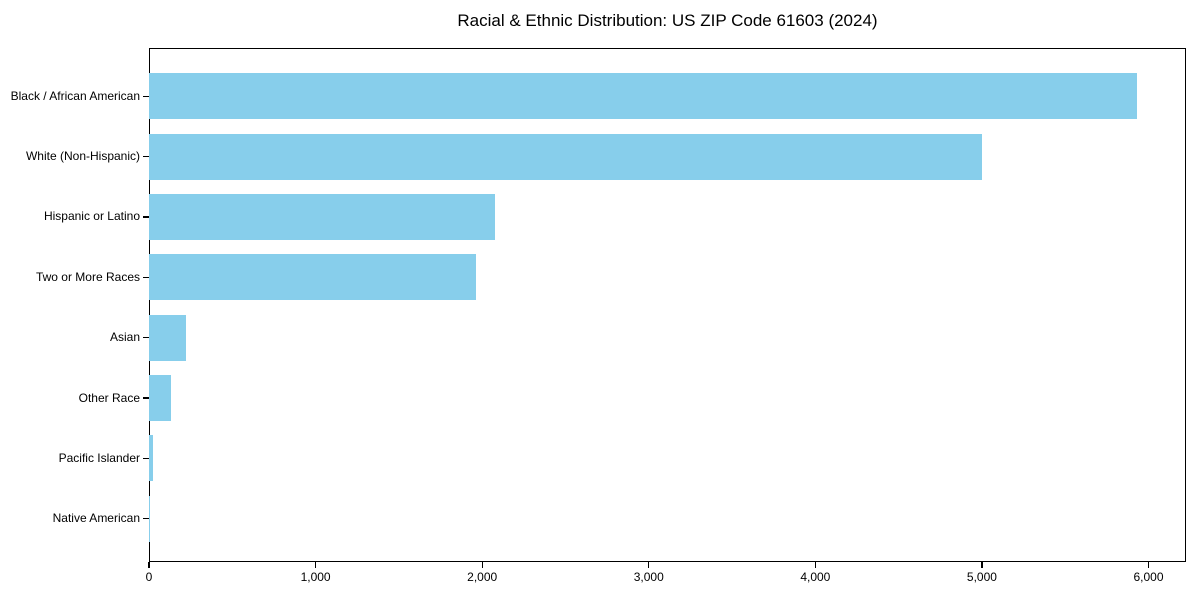  Describe the element at coordinates (315, 577) in the screenshot. I see `x-tick-label: 1,000` at that location.